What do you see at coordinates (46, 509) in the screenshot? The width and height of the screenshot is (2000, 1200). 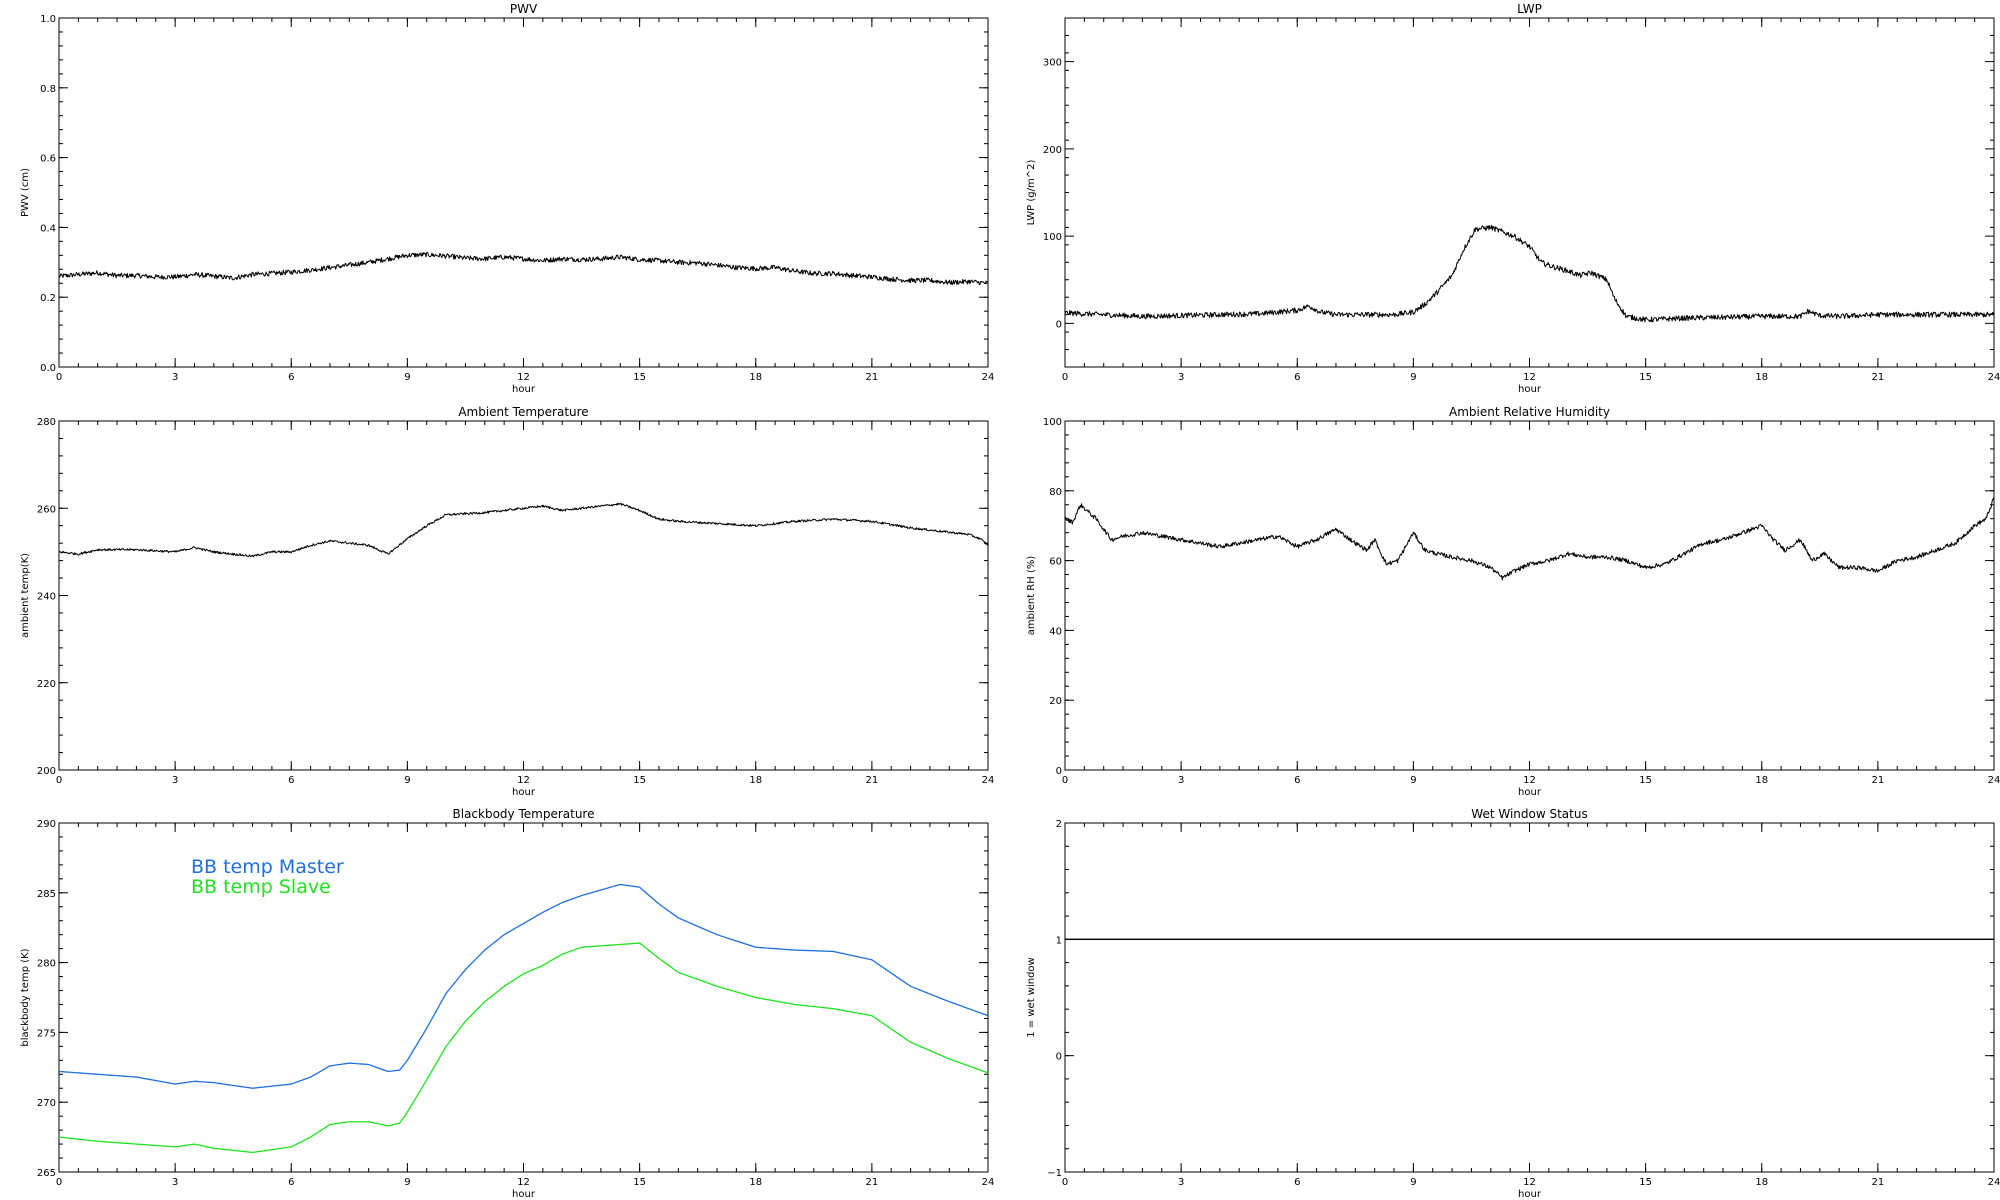 I see `y-tick-label: 260` at bounding box center [46, 509].